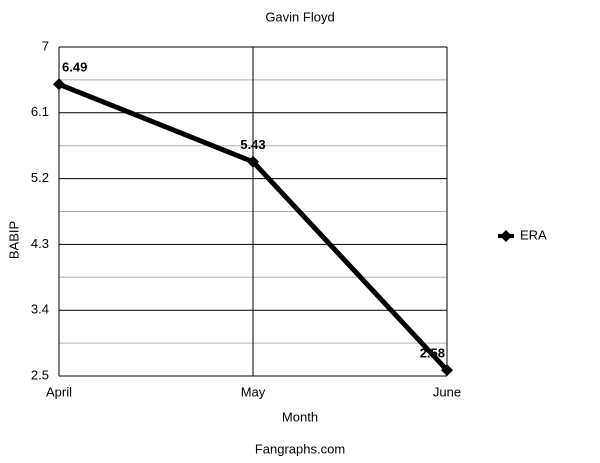  Describe the element at coordinates (300, 448) in the screenshot. I see `source-note: Fangraphs.com` at that location.